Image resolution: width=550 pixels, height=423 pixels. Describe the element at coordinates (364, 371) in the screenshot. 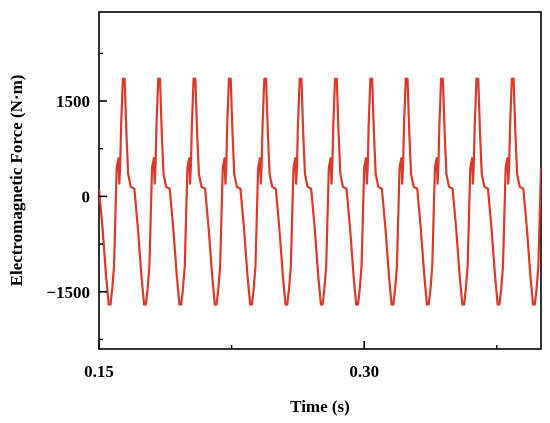

I see `x-tick-label: 0.30` at that location.